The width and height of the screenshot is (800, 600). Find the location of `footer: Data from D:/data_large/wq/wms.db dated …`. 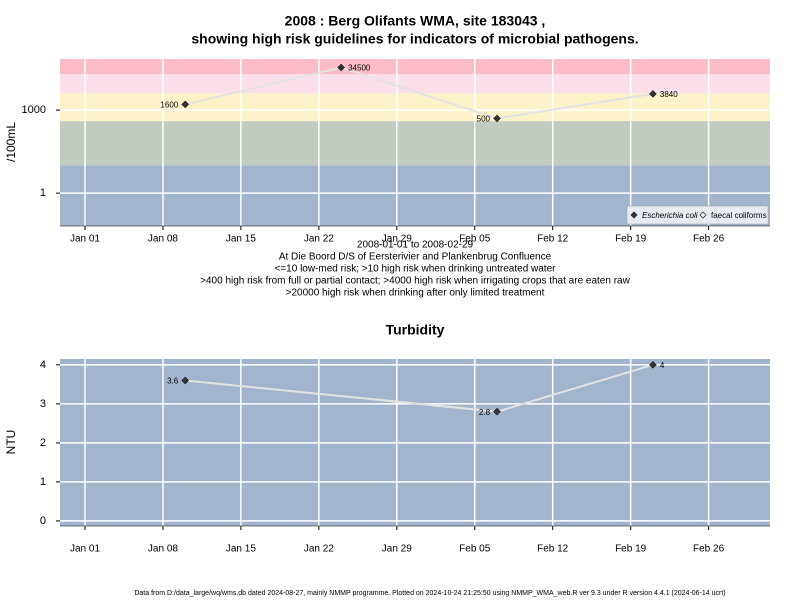

footer: Data from D:/data_large/wq/wms.db dated … is located at coordinates (429, 593).